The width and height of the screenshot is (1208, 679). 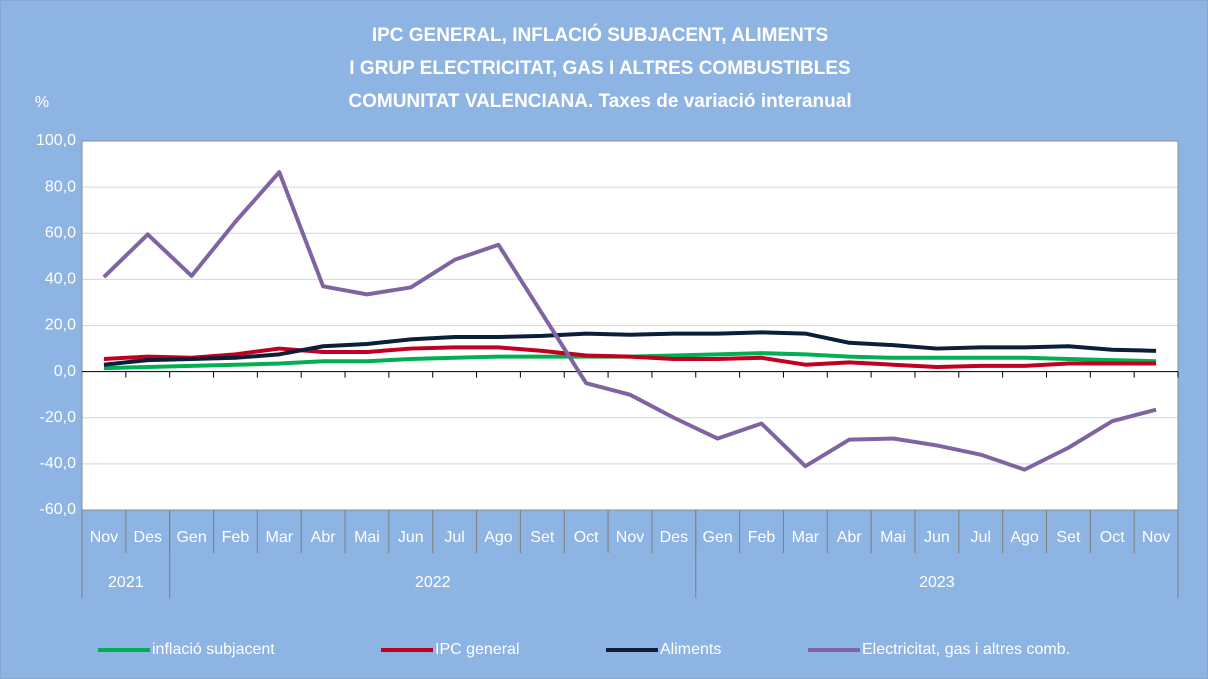 I want to click on group-label: 2021, so click(x=126, y=582).